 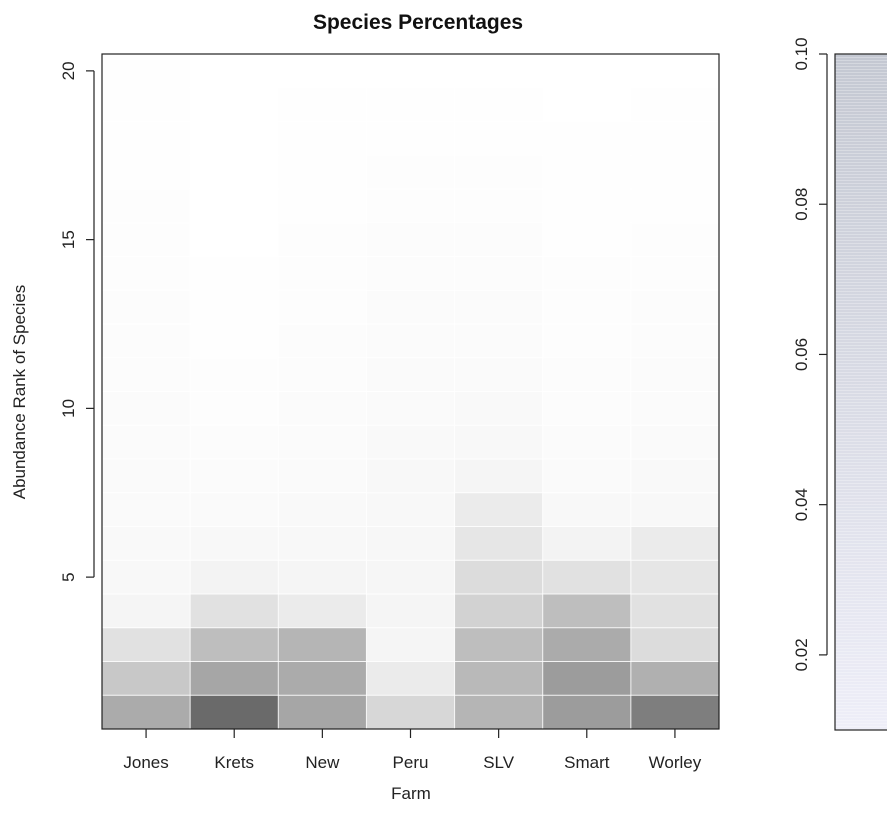 I want to click on y-tick-label: 15, so click(x=68, y=239).